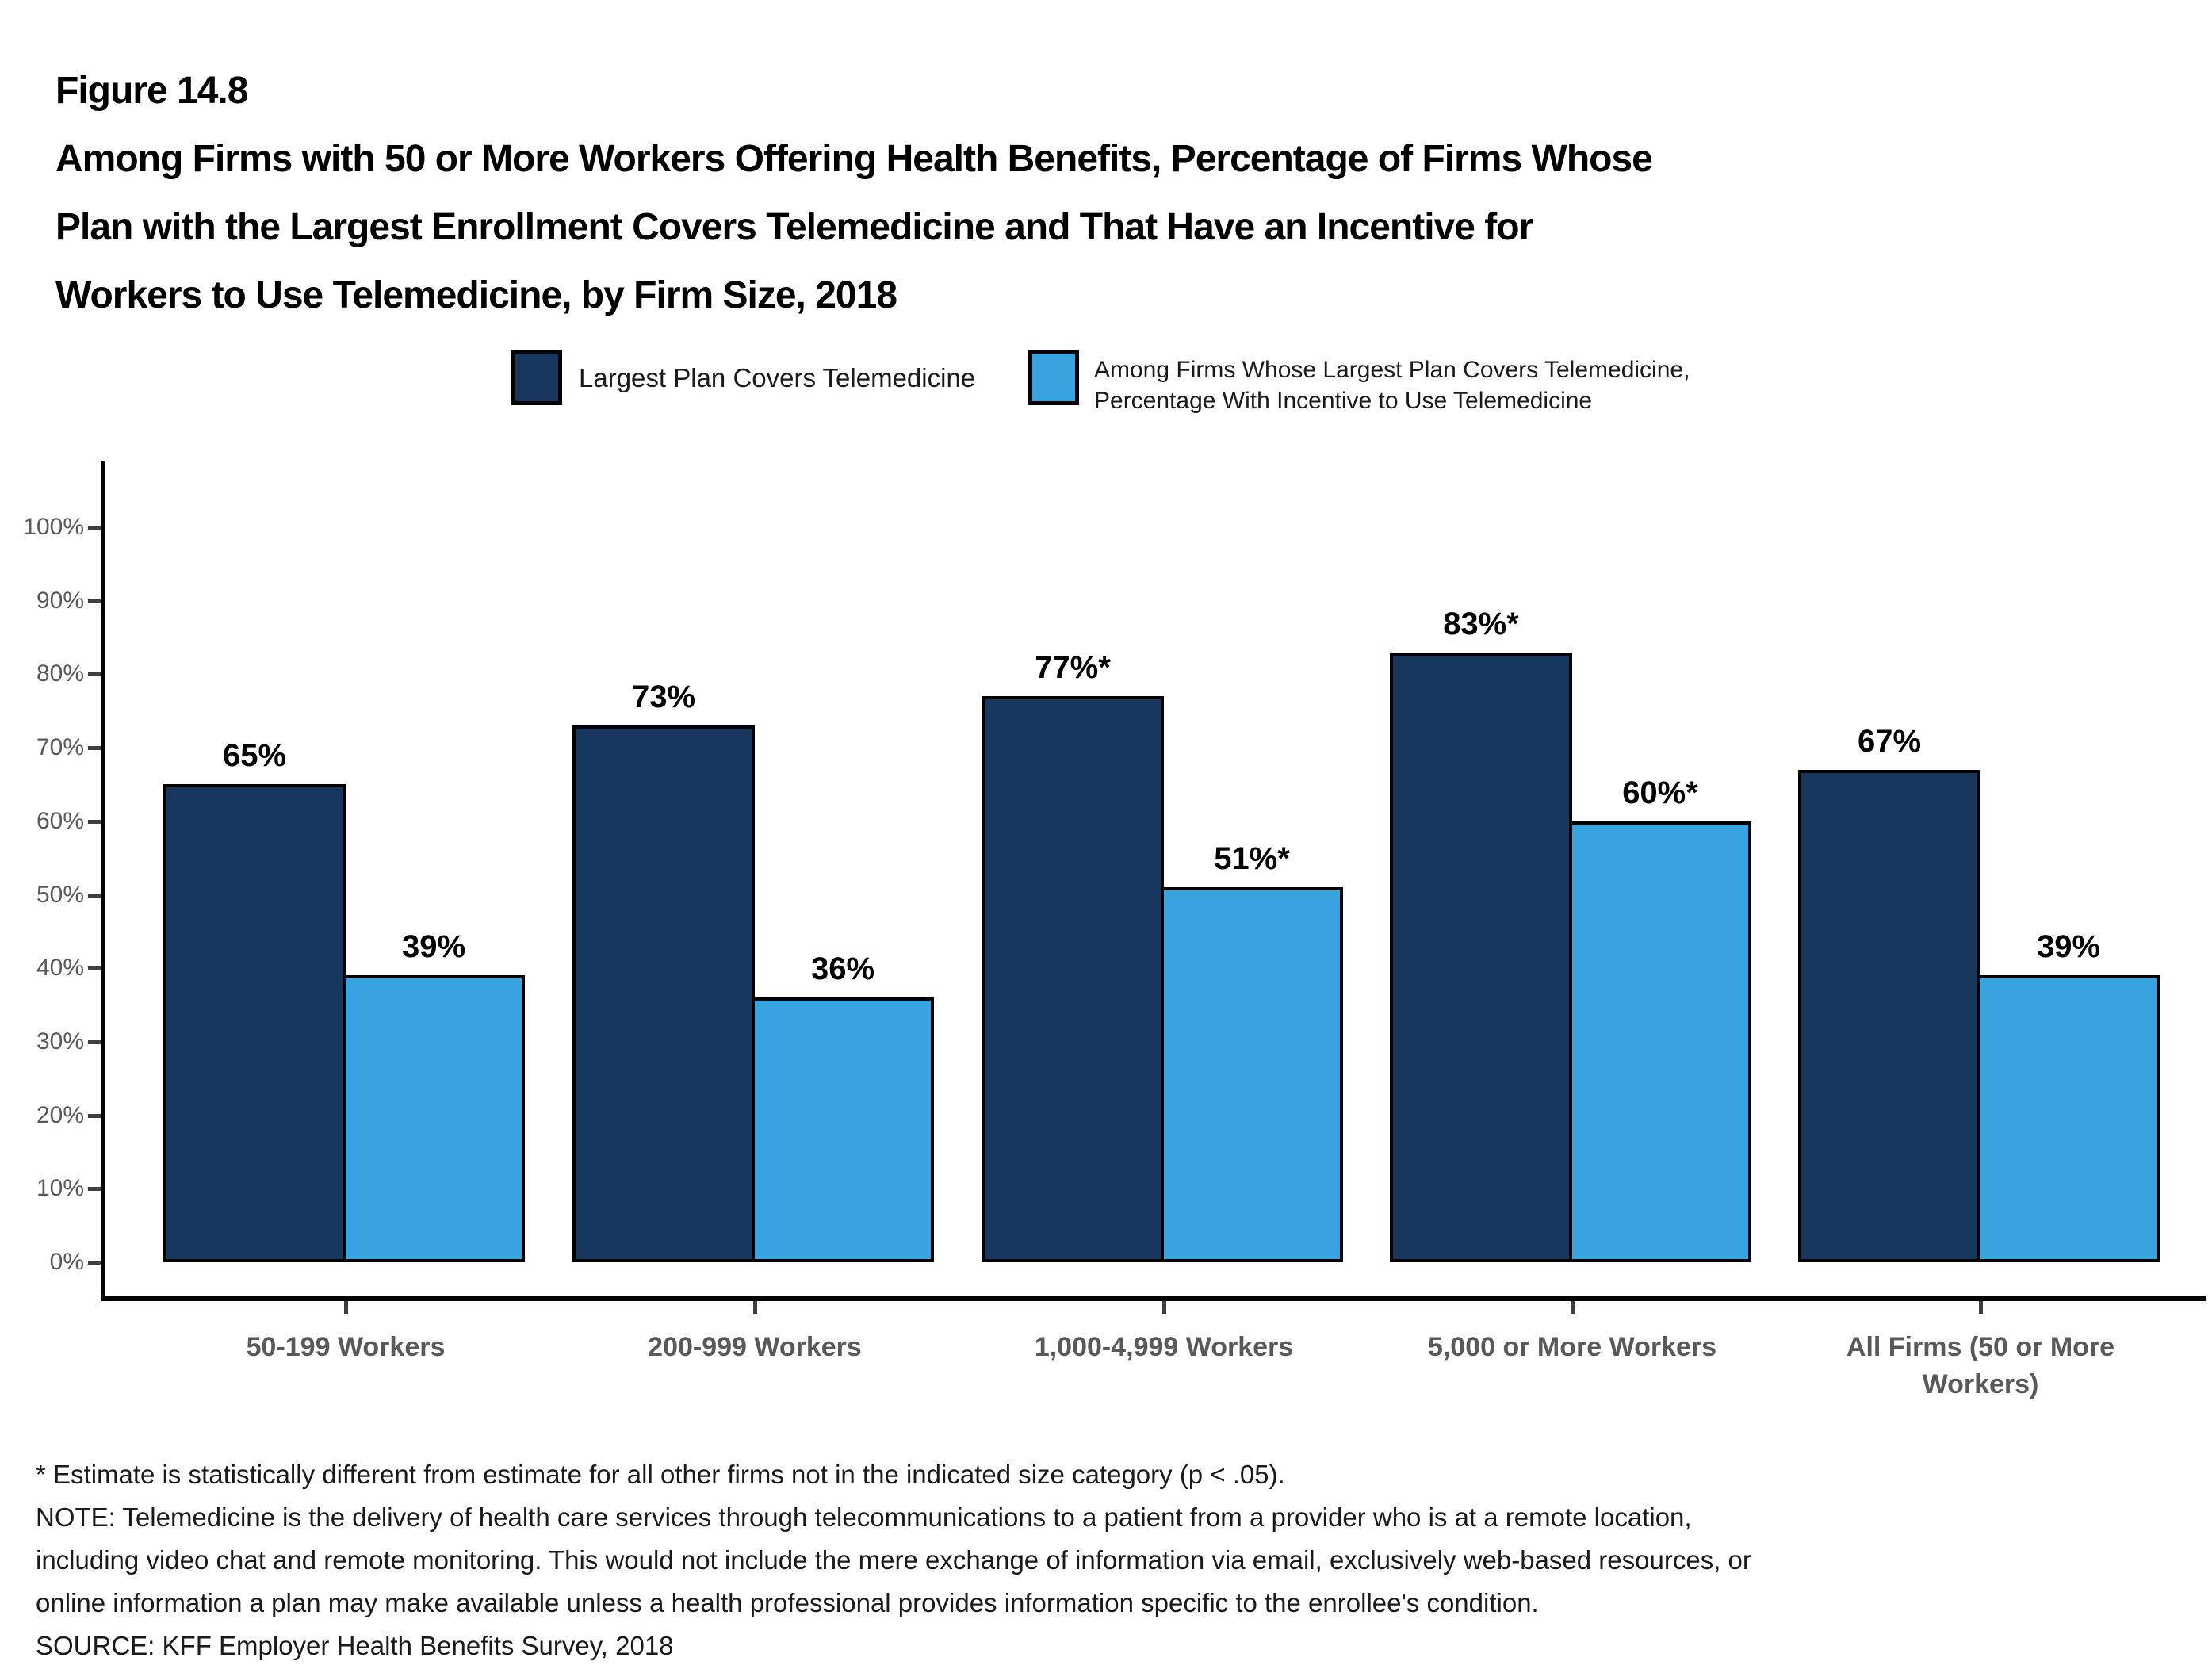 The height and width of the screenshot is (1665, 2212). What do you see at coordinates (777, 377) in the screenshot?
I see `legend-label-dark: Largest Plan Covers Telemedicine` at bounding box center [777, 377].